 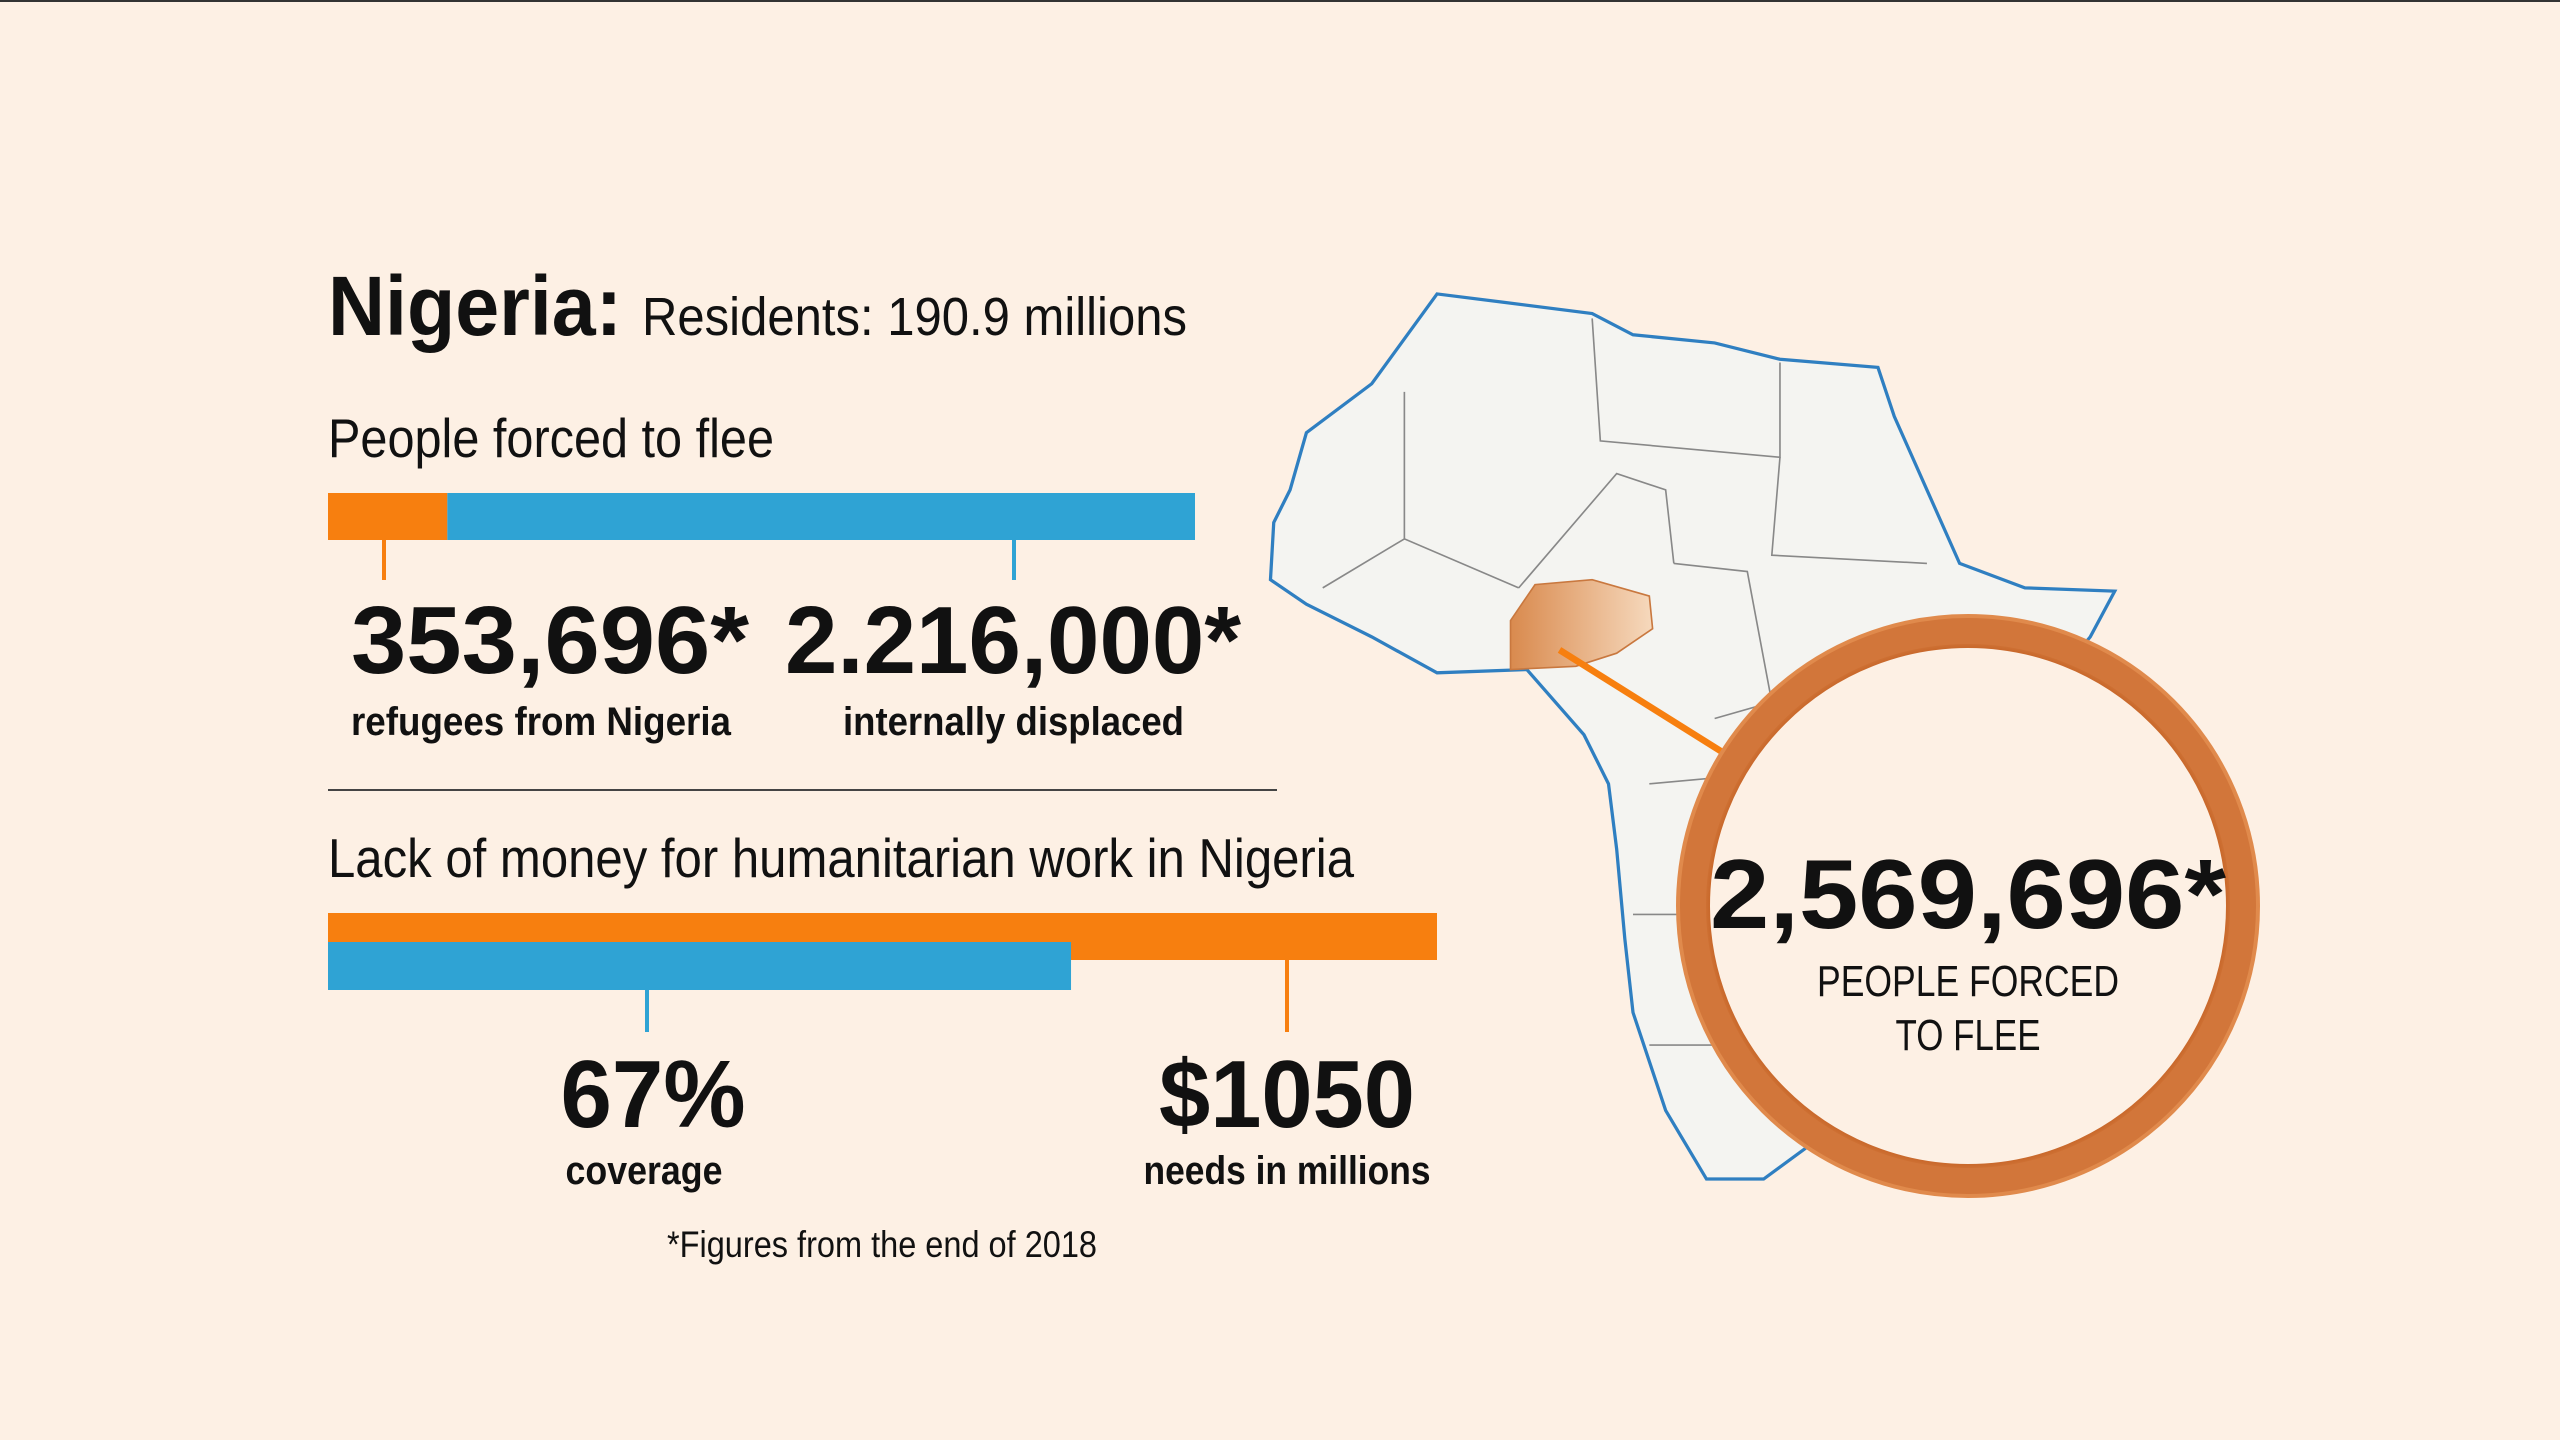 What do you see at coordinates (551, 438) in the screenshot?
I see `section-heading: People forced to flee` at bounding box center [551, 438].